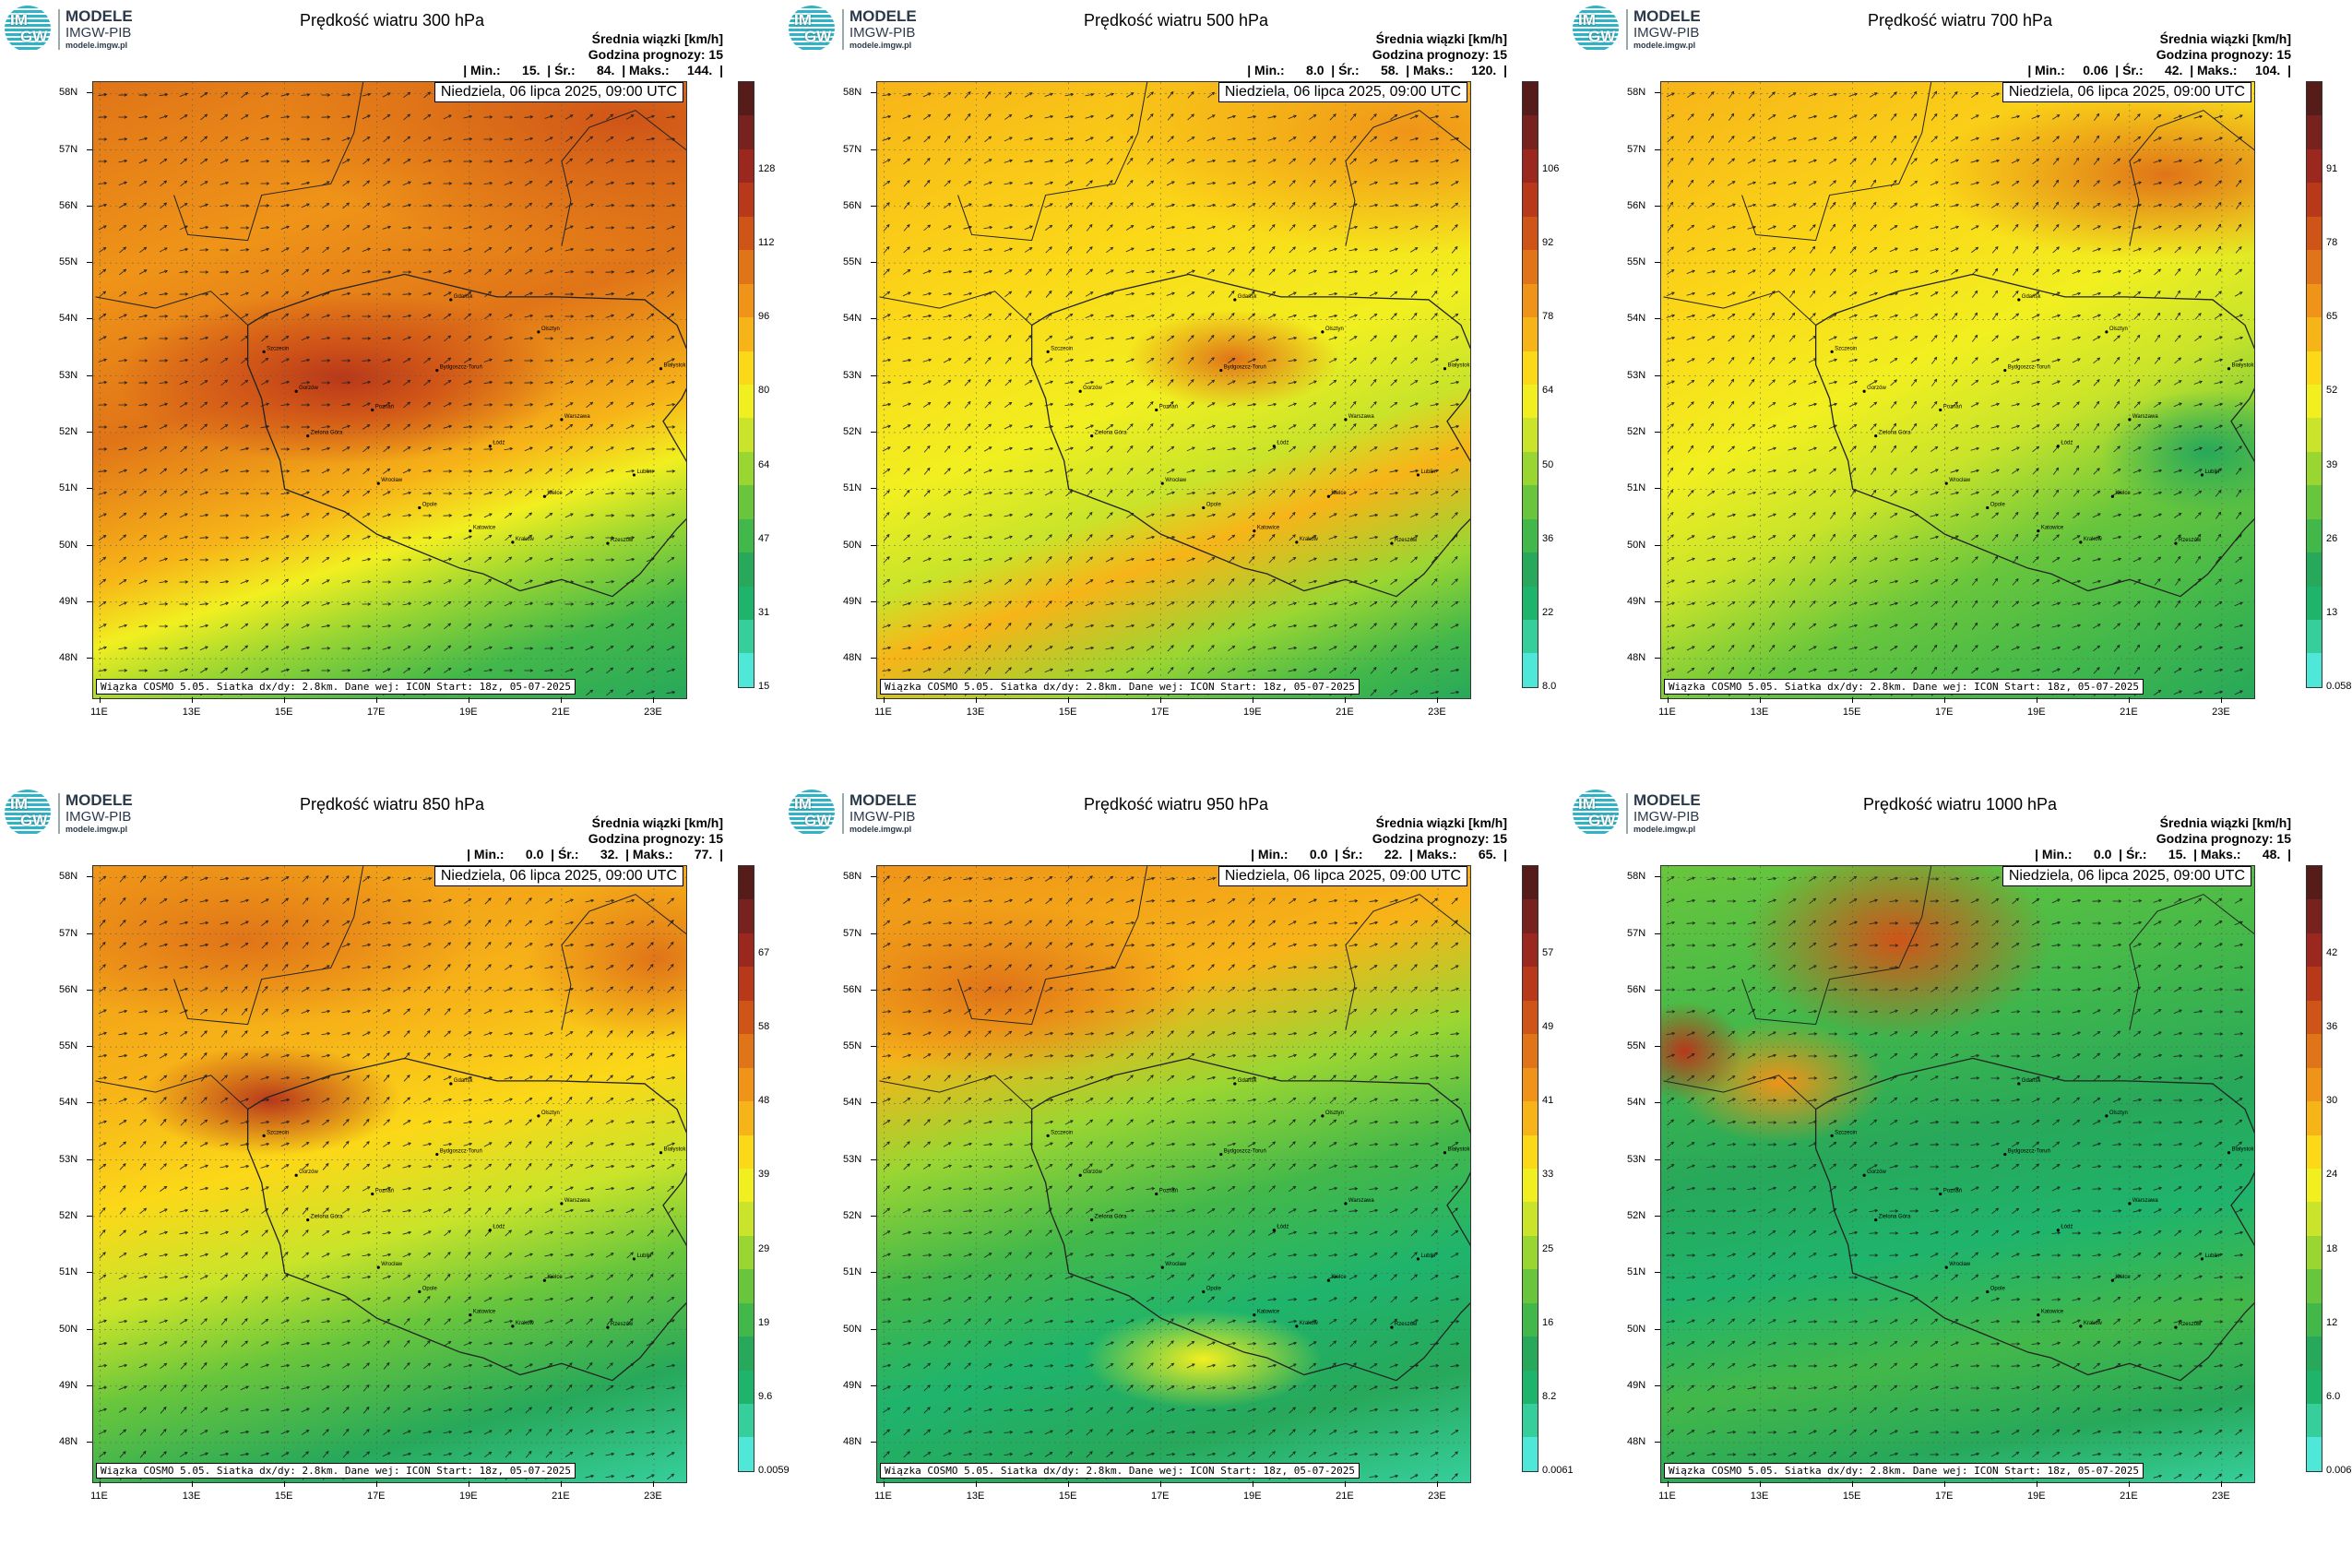 This screenshot has height=1568, width=2352. Describe the element at coordinates (880, 45) in the screenshot. I see `logo-url: modele.imgw.pl` at that location.